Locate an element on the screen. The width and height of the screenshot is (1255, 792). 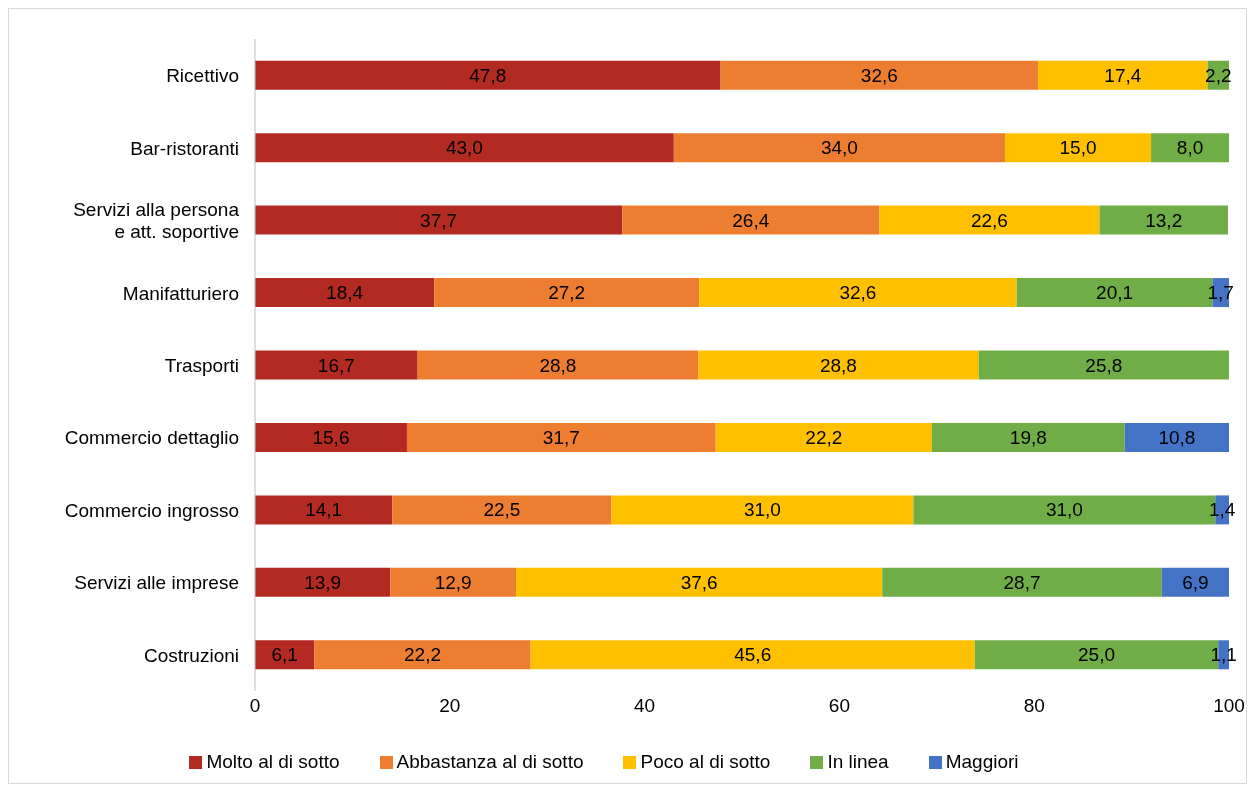
data-label: 6,9 is located at coordinates (1195, 582).